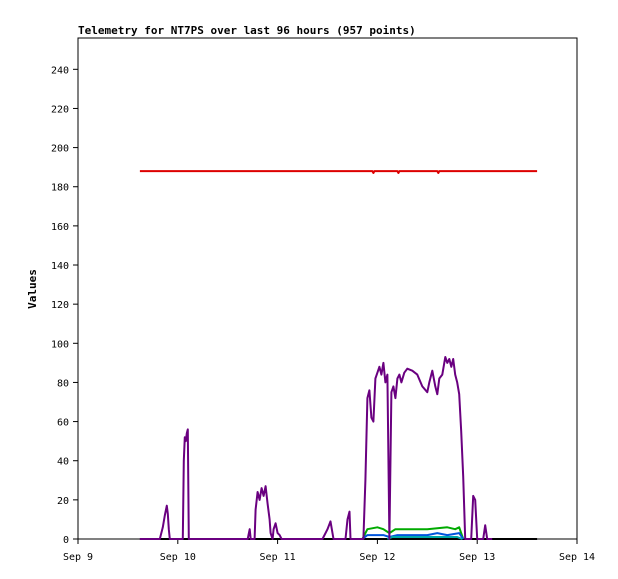  I want to click on x-tick-label: Sep 11, so click(278, 557).